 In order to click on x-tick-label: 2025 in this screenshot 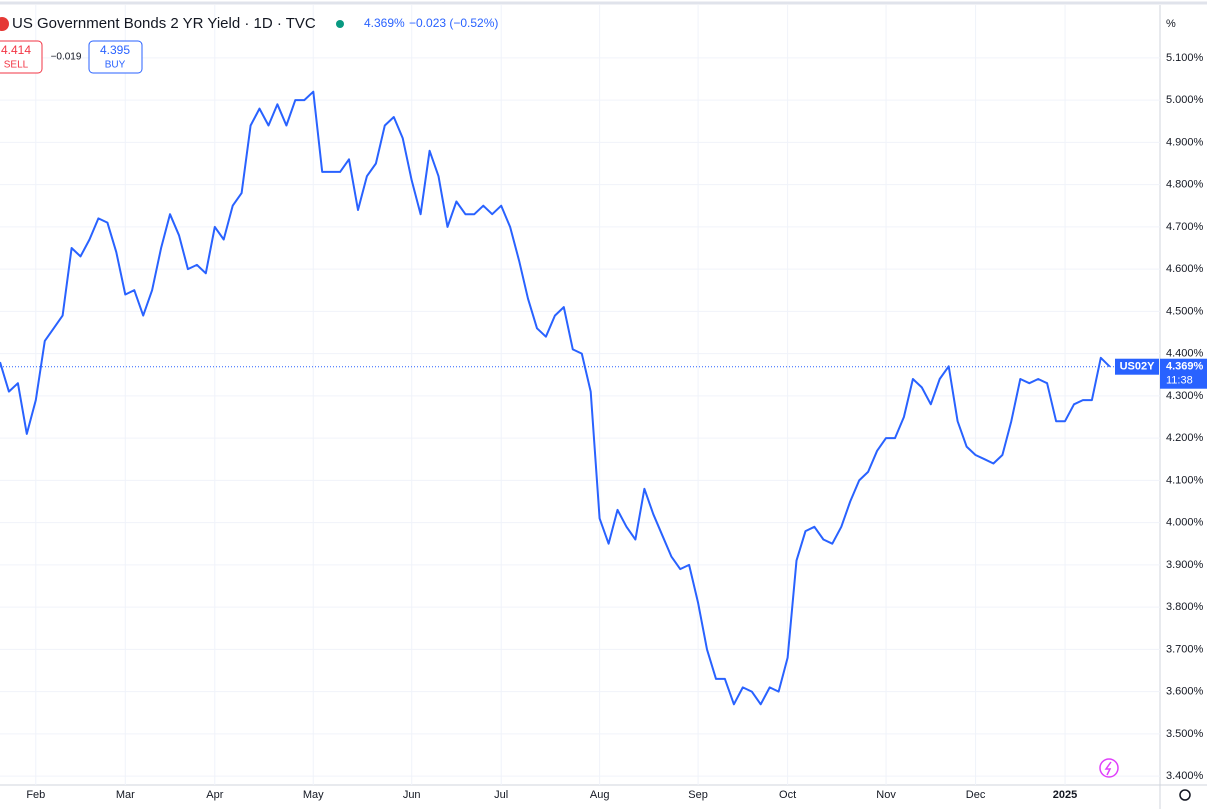, I will do `click(1065, 795)`.